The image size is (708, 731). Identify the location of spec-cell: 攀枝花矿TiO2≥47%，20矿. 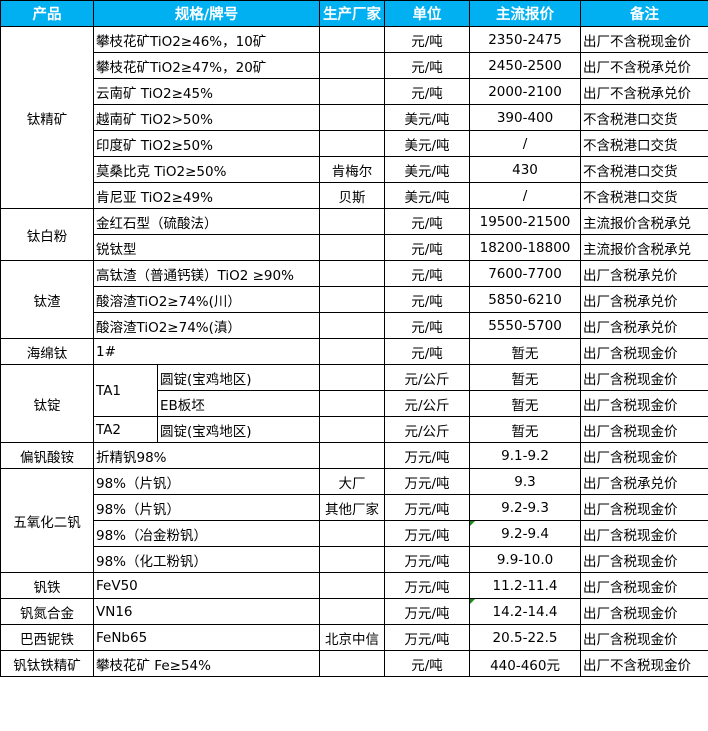
(206, 65).